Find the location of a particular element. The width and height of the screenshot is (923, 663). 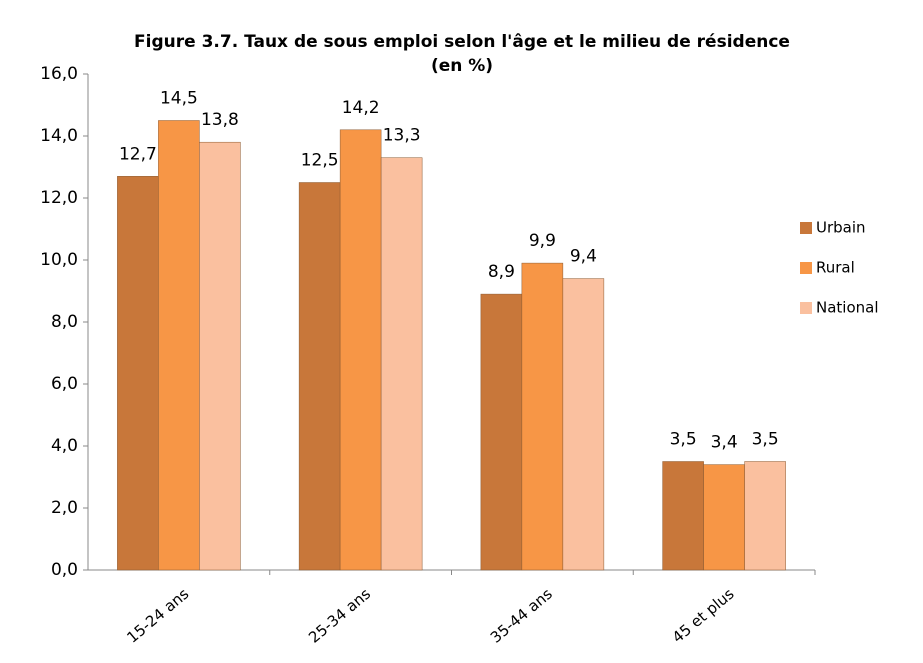

legend-label: National is located at coordinates (847, 308).